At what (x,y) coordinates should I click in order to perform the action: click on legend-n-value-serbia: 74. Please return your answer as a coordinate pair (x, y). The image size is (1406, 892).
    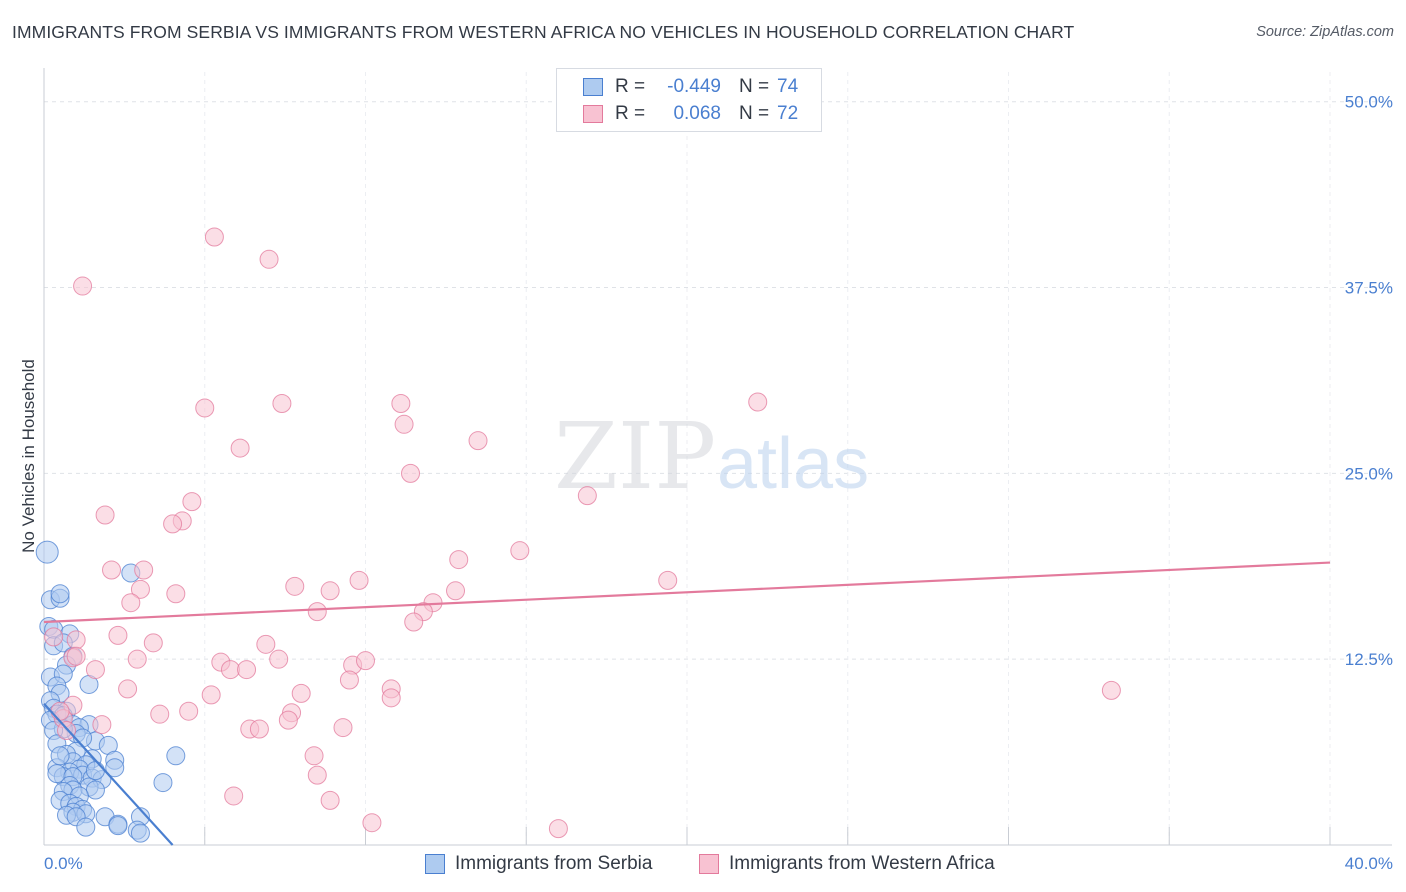
    Looking at the image, I should click on (788, 86).